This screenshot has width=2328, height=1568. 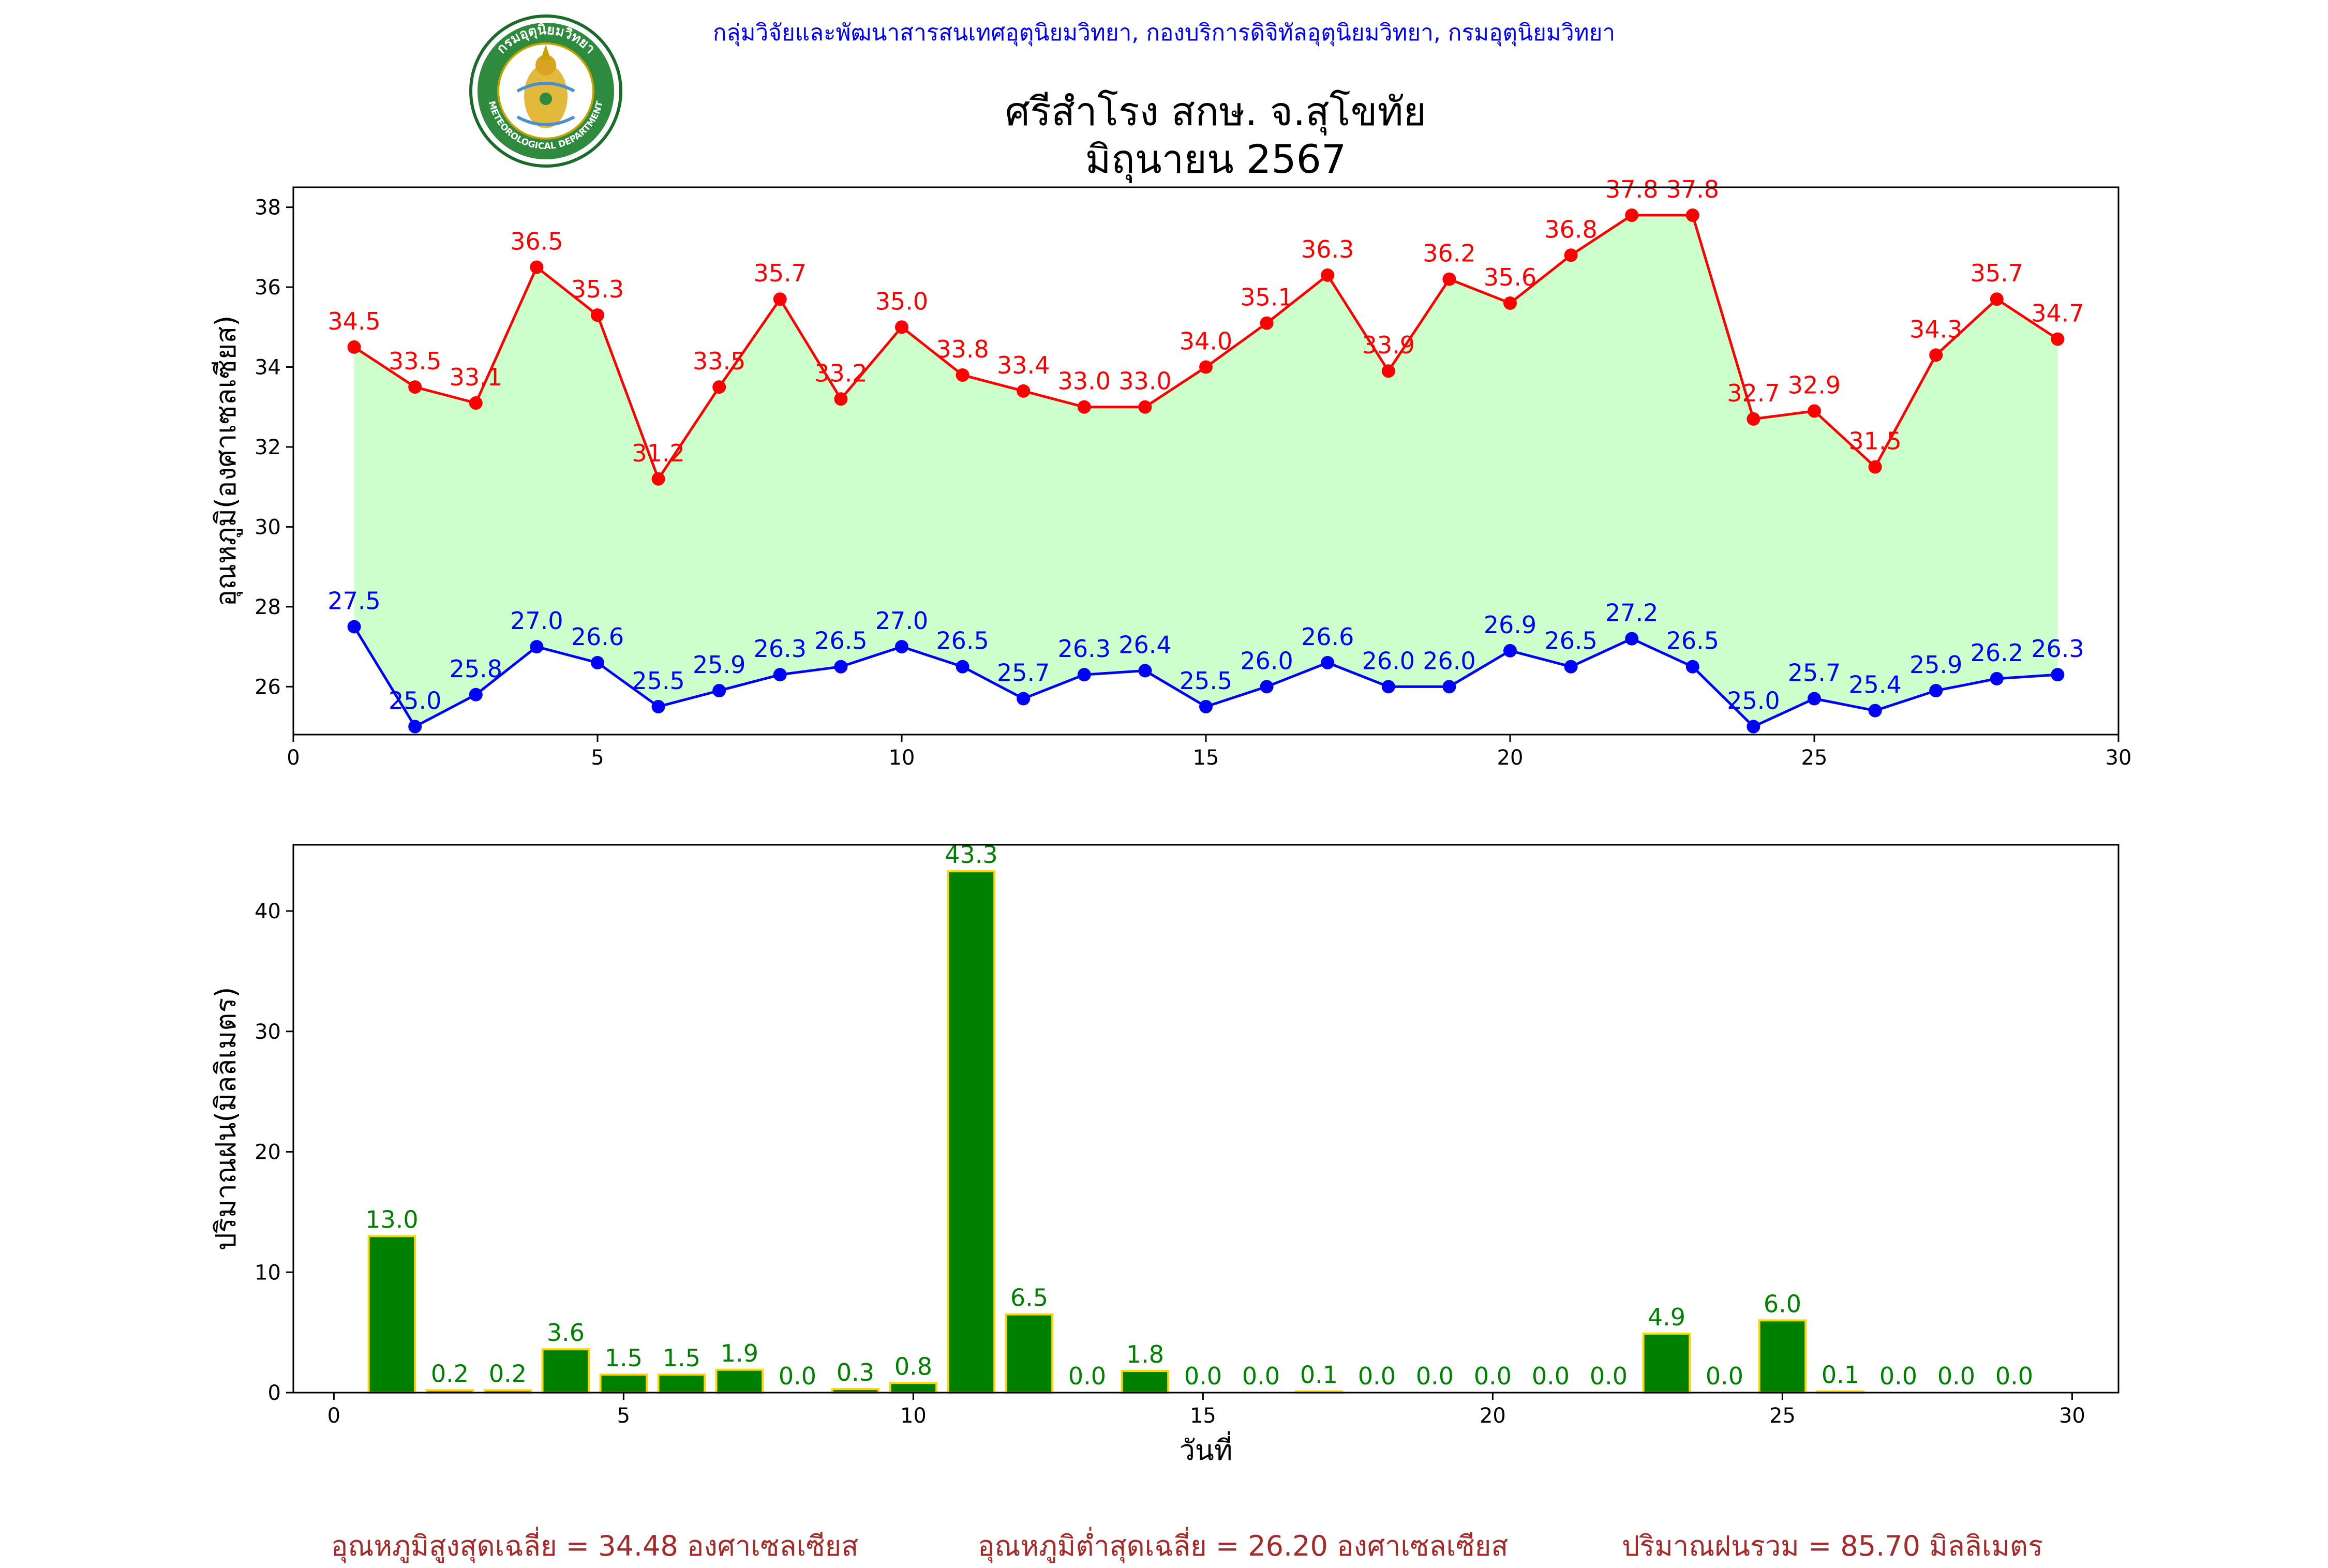 What do you see at coordinates (1832, 1546) in the screenshot?
I see `total-rain-text: ปริมาณฝนรวม = 85.70 มิลลิเมตร` at bounding box center [1832, 1546].